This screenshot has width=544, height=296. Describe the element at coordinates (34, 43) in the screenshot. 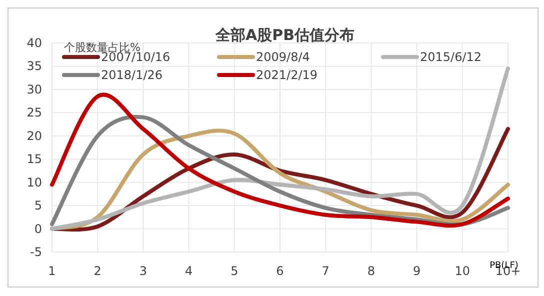

I see `y-tick-label: 40` at that location.